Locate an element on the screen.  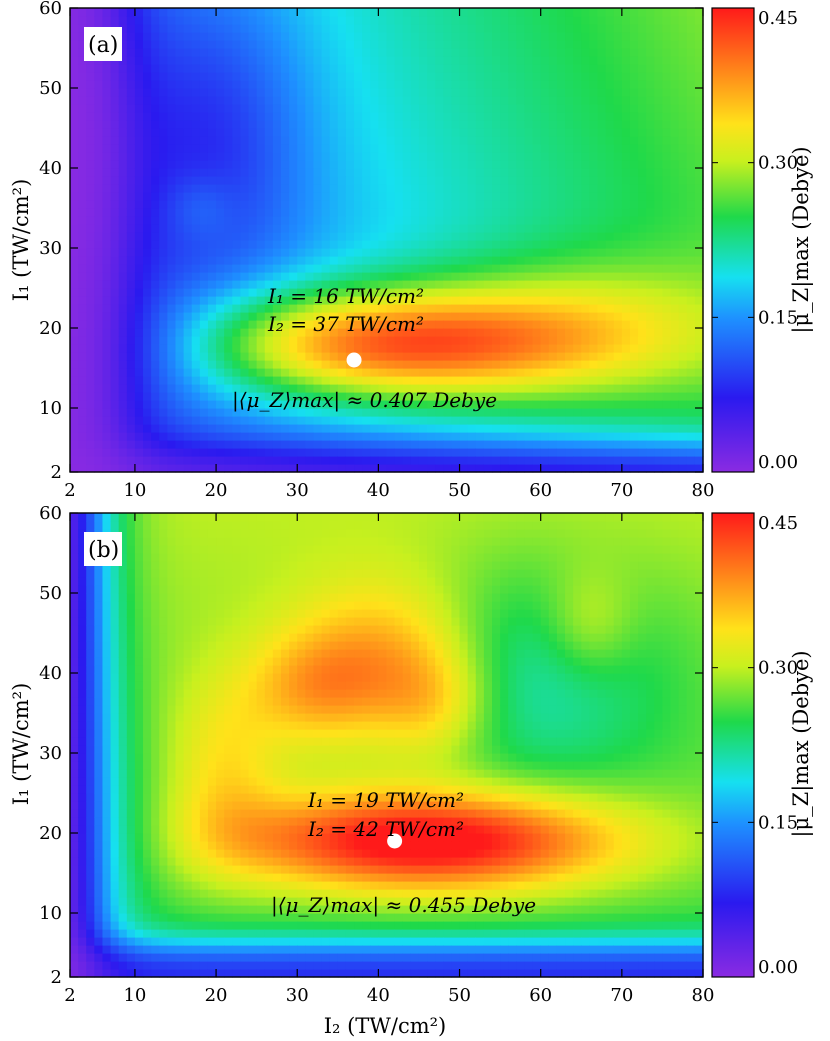
colorbar-a-label: |μ_Z|max (Debye) is located at coordinates (801, 239).